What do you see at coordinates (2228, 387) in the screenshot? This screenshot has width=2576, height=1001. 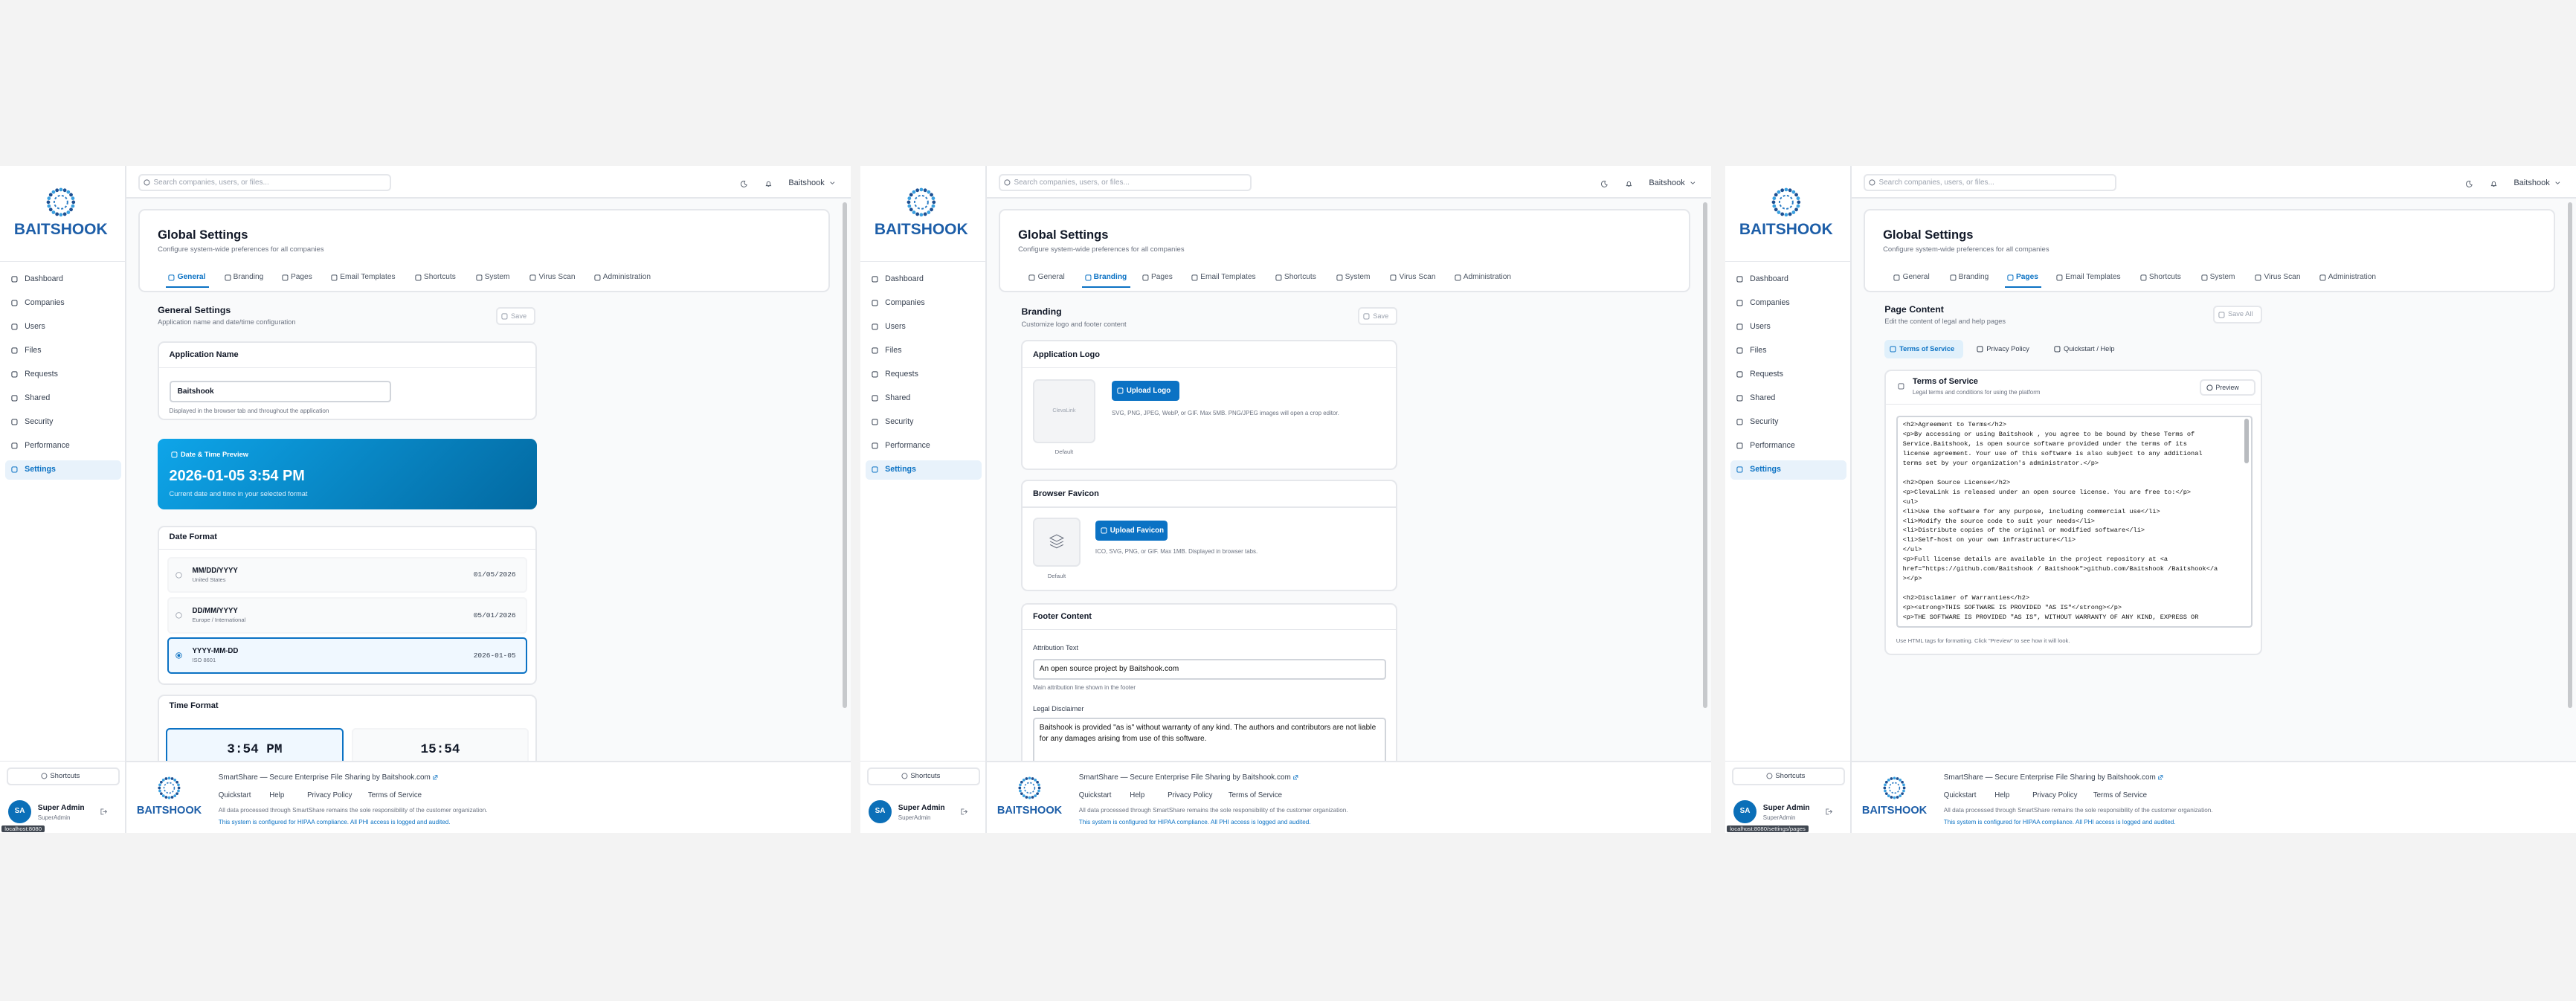 I see `preview-button` at bounding box center [2228, 387].